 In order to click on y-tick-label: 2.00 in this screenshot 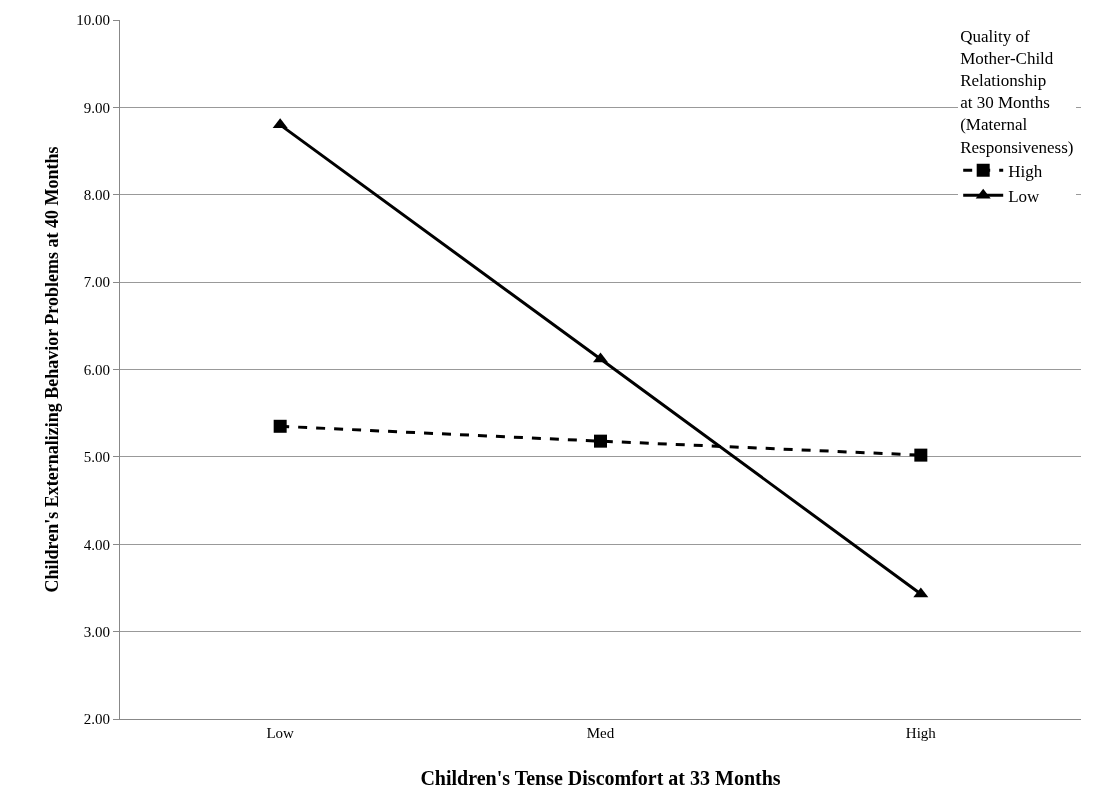, I will do `click(96, 719)`.